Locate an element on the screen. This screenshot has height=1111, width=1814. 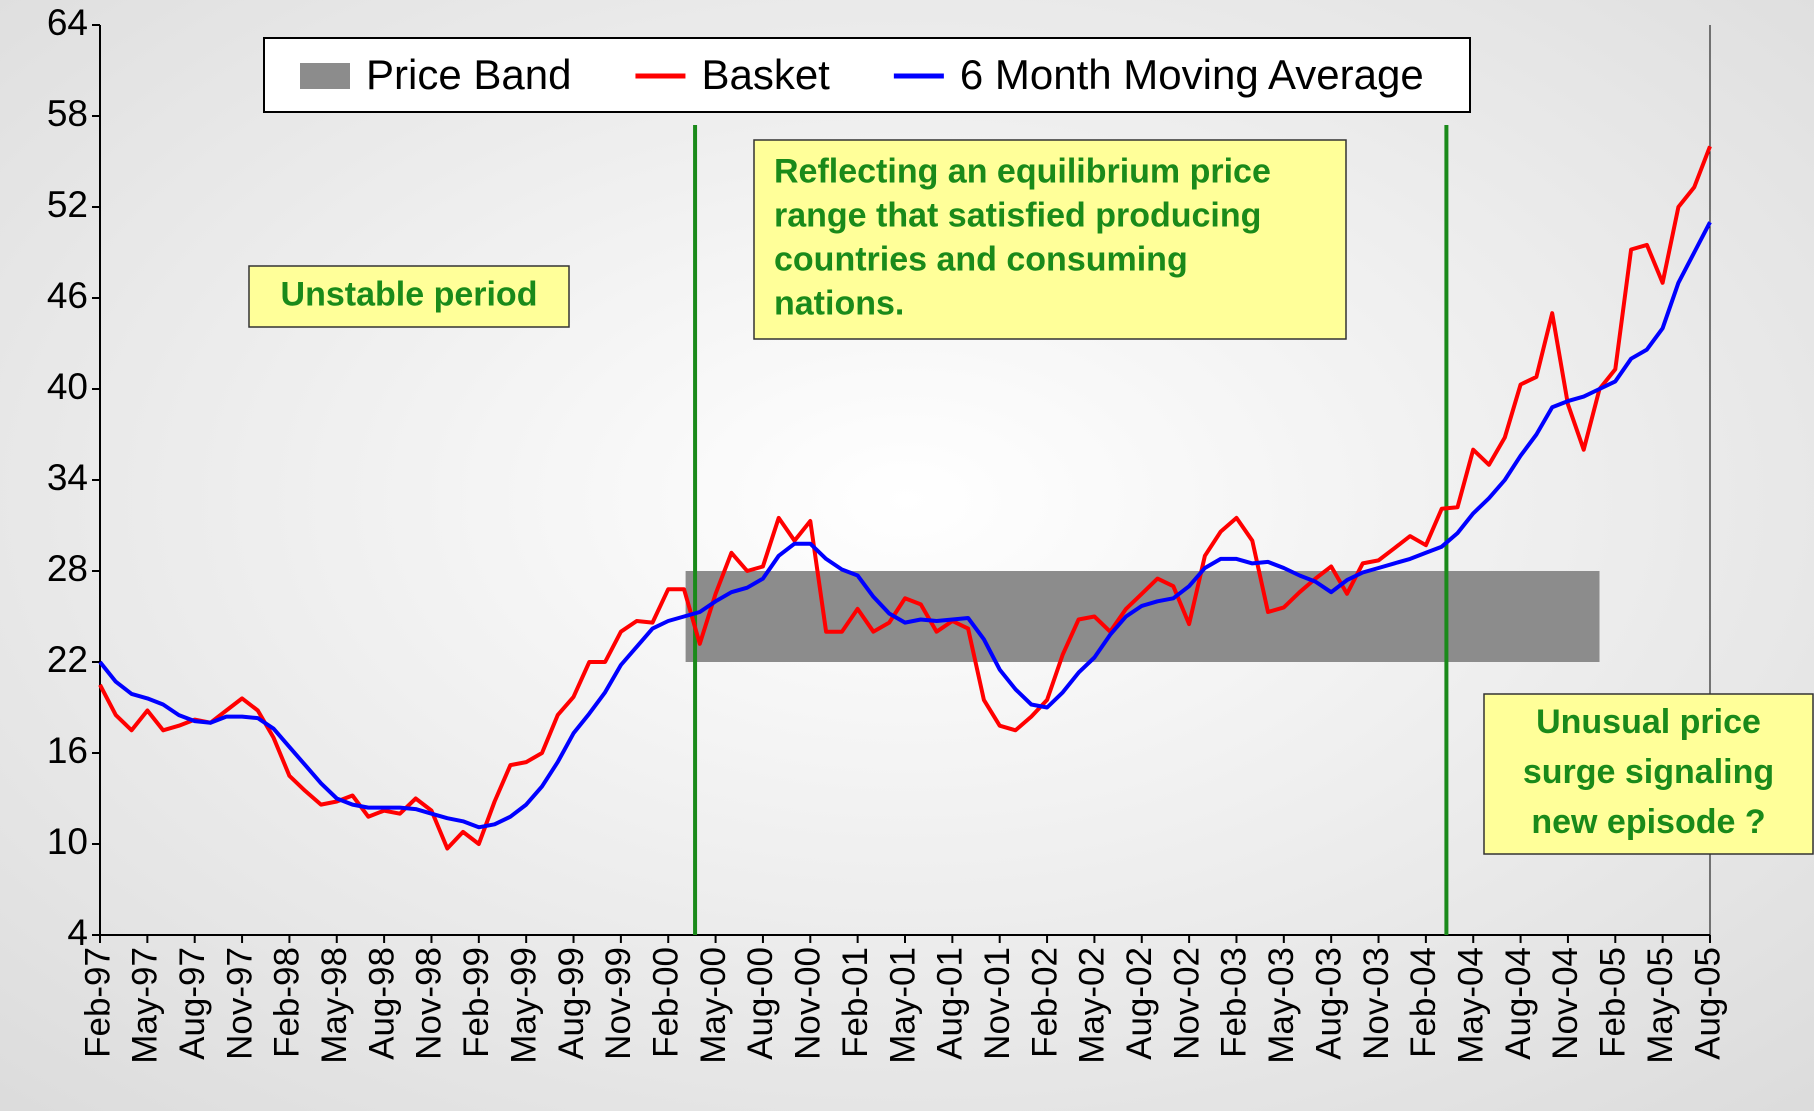
legend-swatch is located at coordinates (325, 76).